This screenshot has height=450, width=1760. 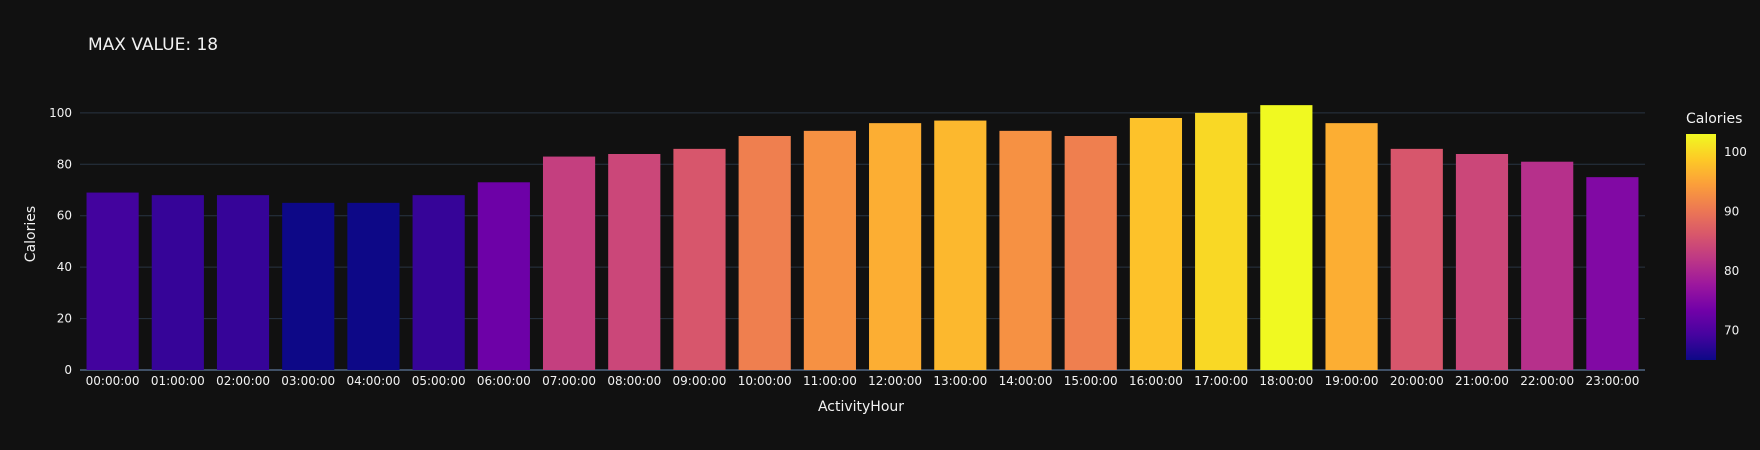 What do you see at coordinates (1221, 381) in the screenshot?
I see `x-tick-label: 17:00:00` at bounding box center [1221, 381].